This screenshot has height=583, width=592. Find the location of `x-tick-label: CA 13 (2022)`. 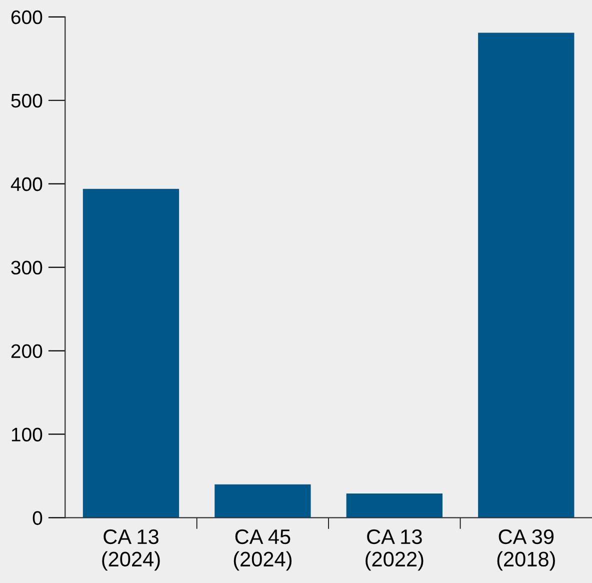

x-tick-label: CA 13 (2022) is located at coordinates (395, 550).